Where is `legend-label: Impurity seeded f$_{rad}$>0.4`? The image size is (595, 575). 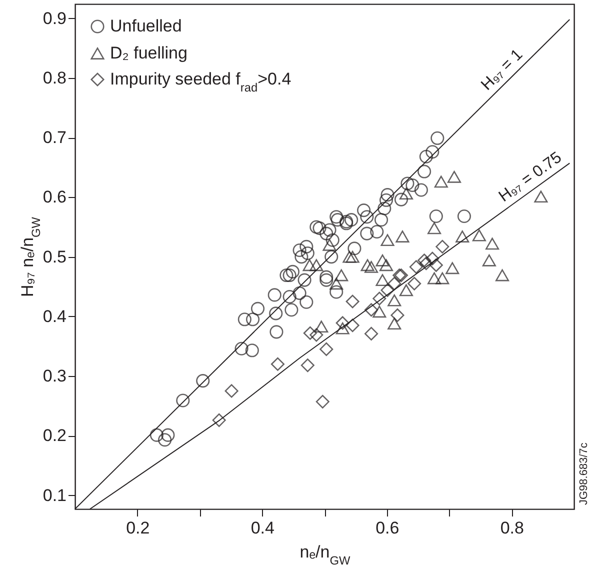
legend-label: Impurity seeded f$_{rad}$>0.4 is located at coordinates (201, 82).